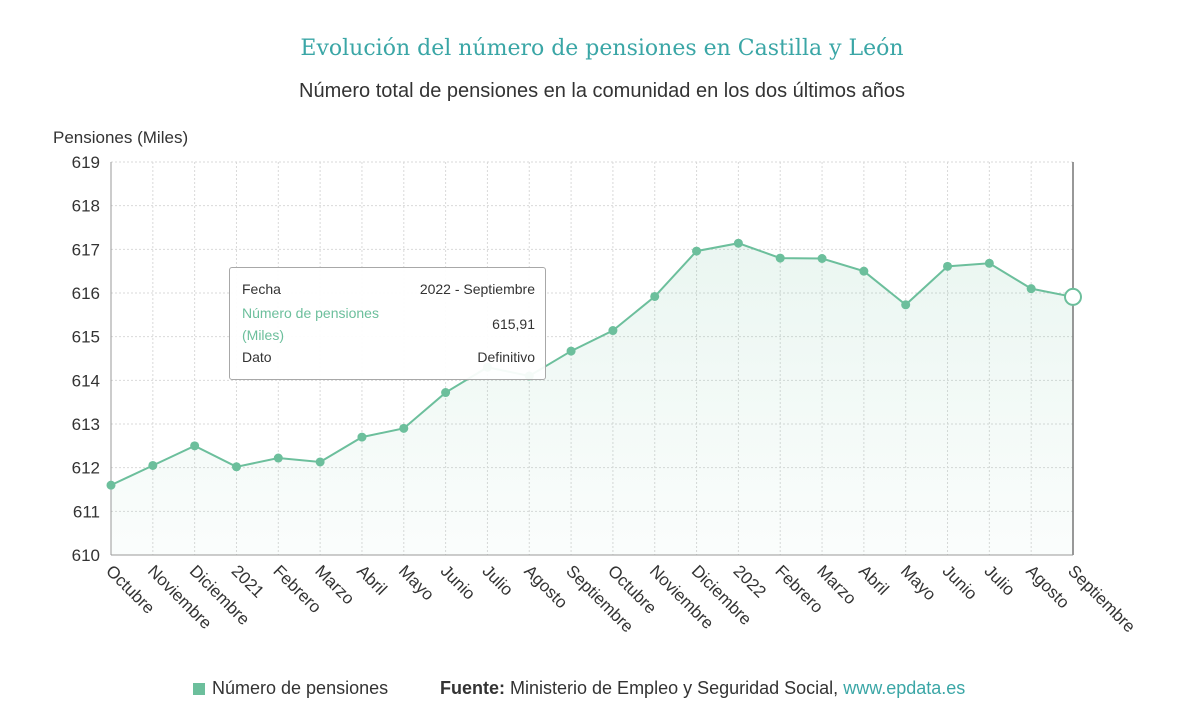  What do you see at coordinates (86, 359) in the screenshot?
I see `y-tick-labels: 610 611 612 613 614 615 616 617 618 619` at bounding box center [86, 359].